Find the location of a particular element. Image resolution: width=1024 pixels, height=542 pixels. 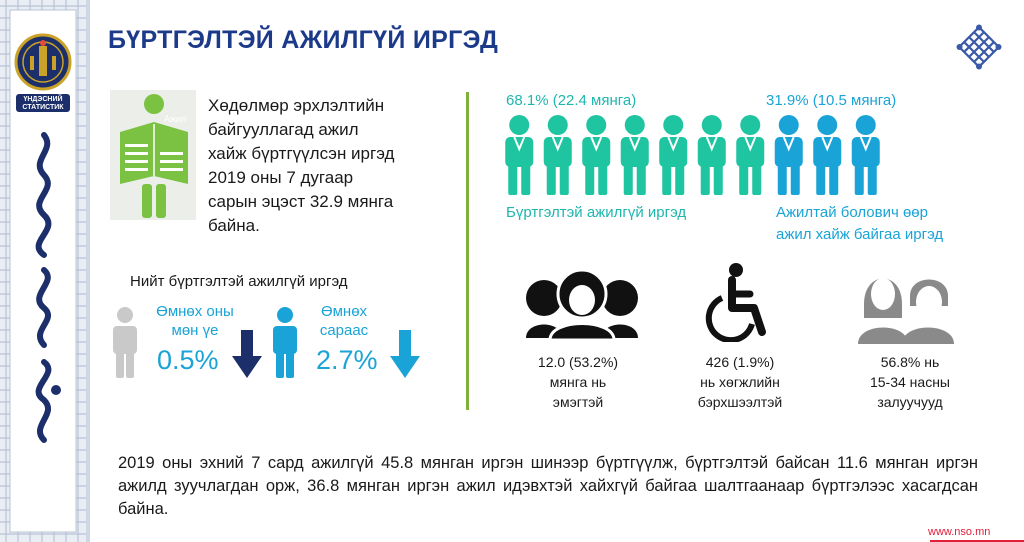

share-left-caption: Бүртгэлтэй ажилгүй иргэд is located at coordinates (596, 212).